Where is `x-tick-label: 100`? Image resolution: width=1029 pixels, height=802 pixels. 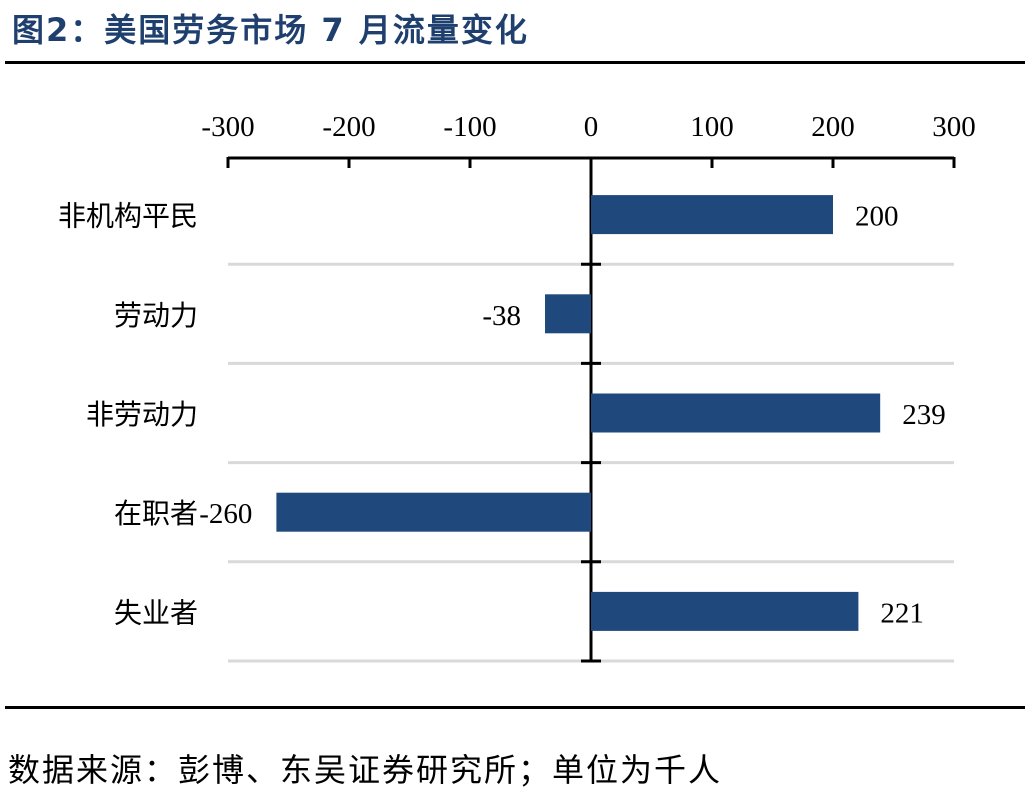 x-tick-label: 100 is located at coordinates (712, 127).